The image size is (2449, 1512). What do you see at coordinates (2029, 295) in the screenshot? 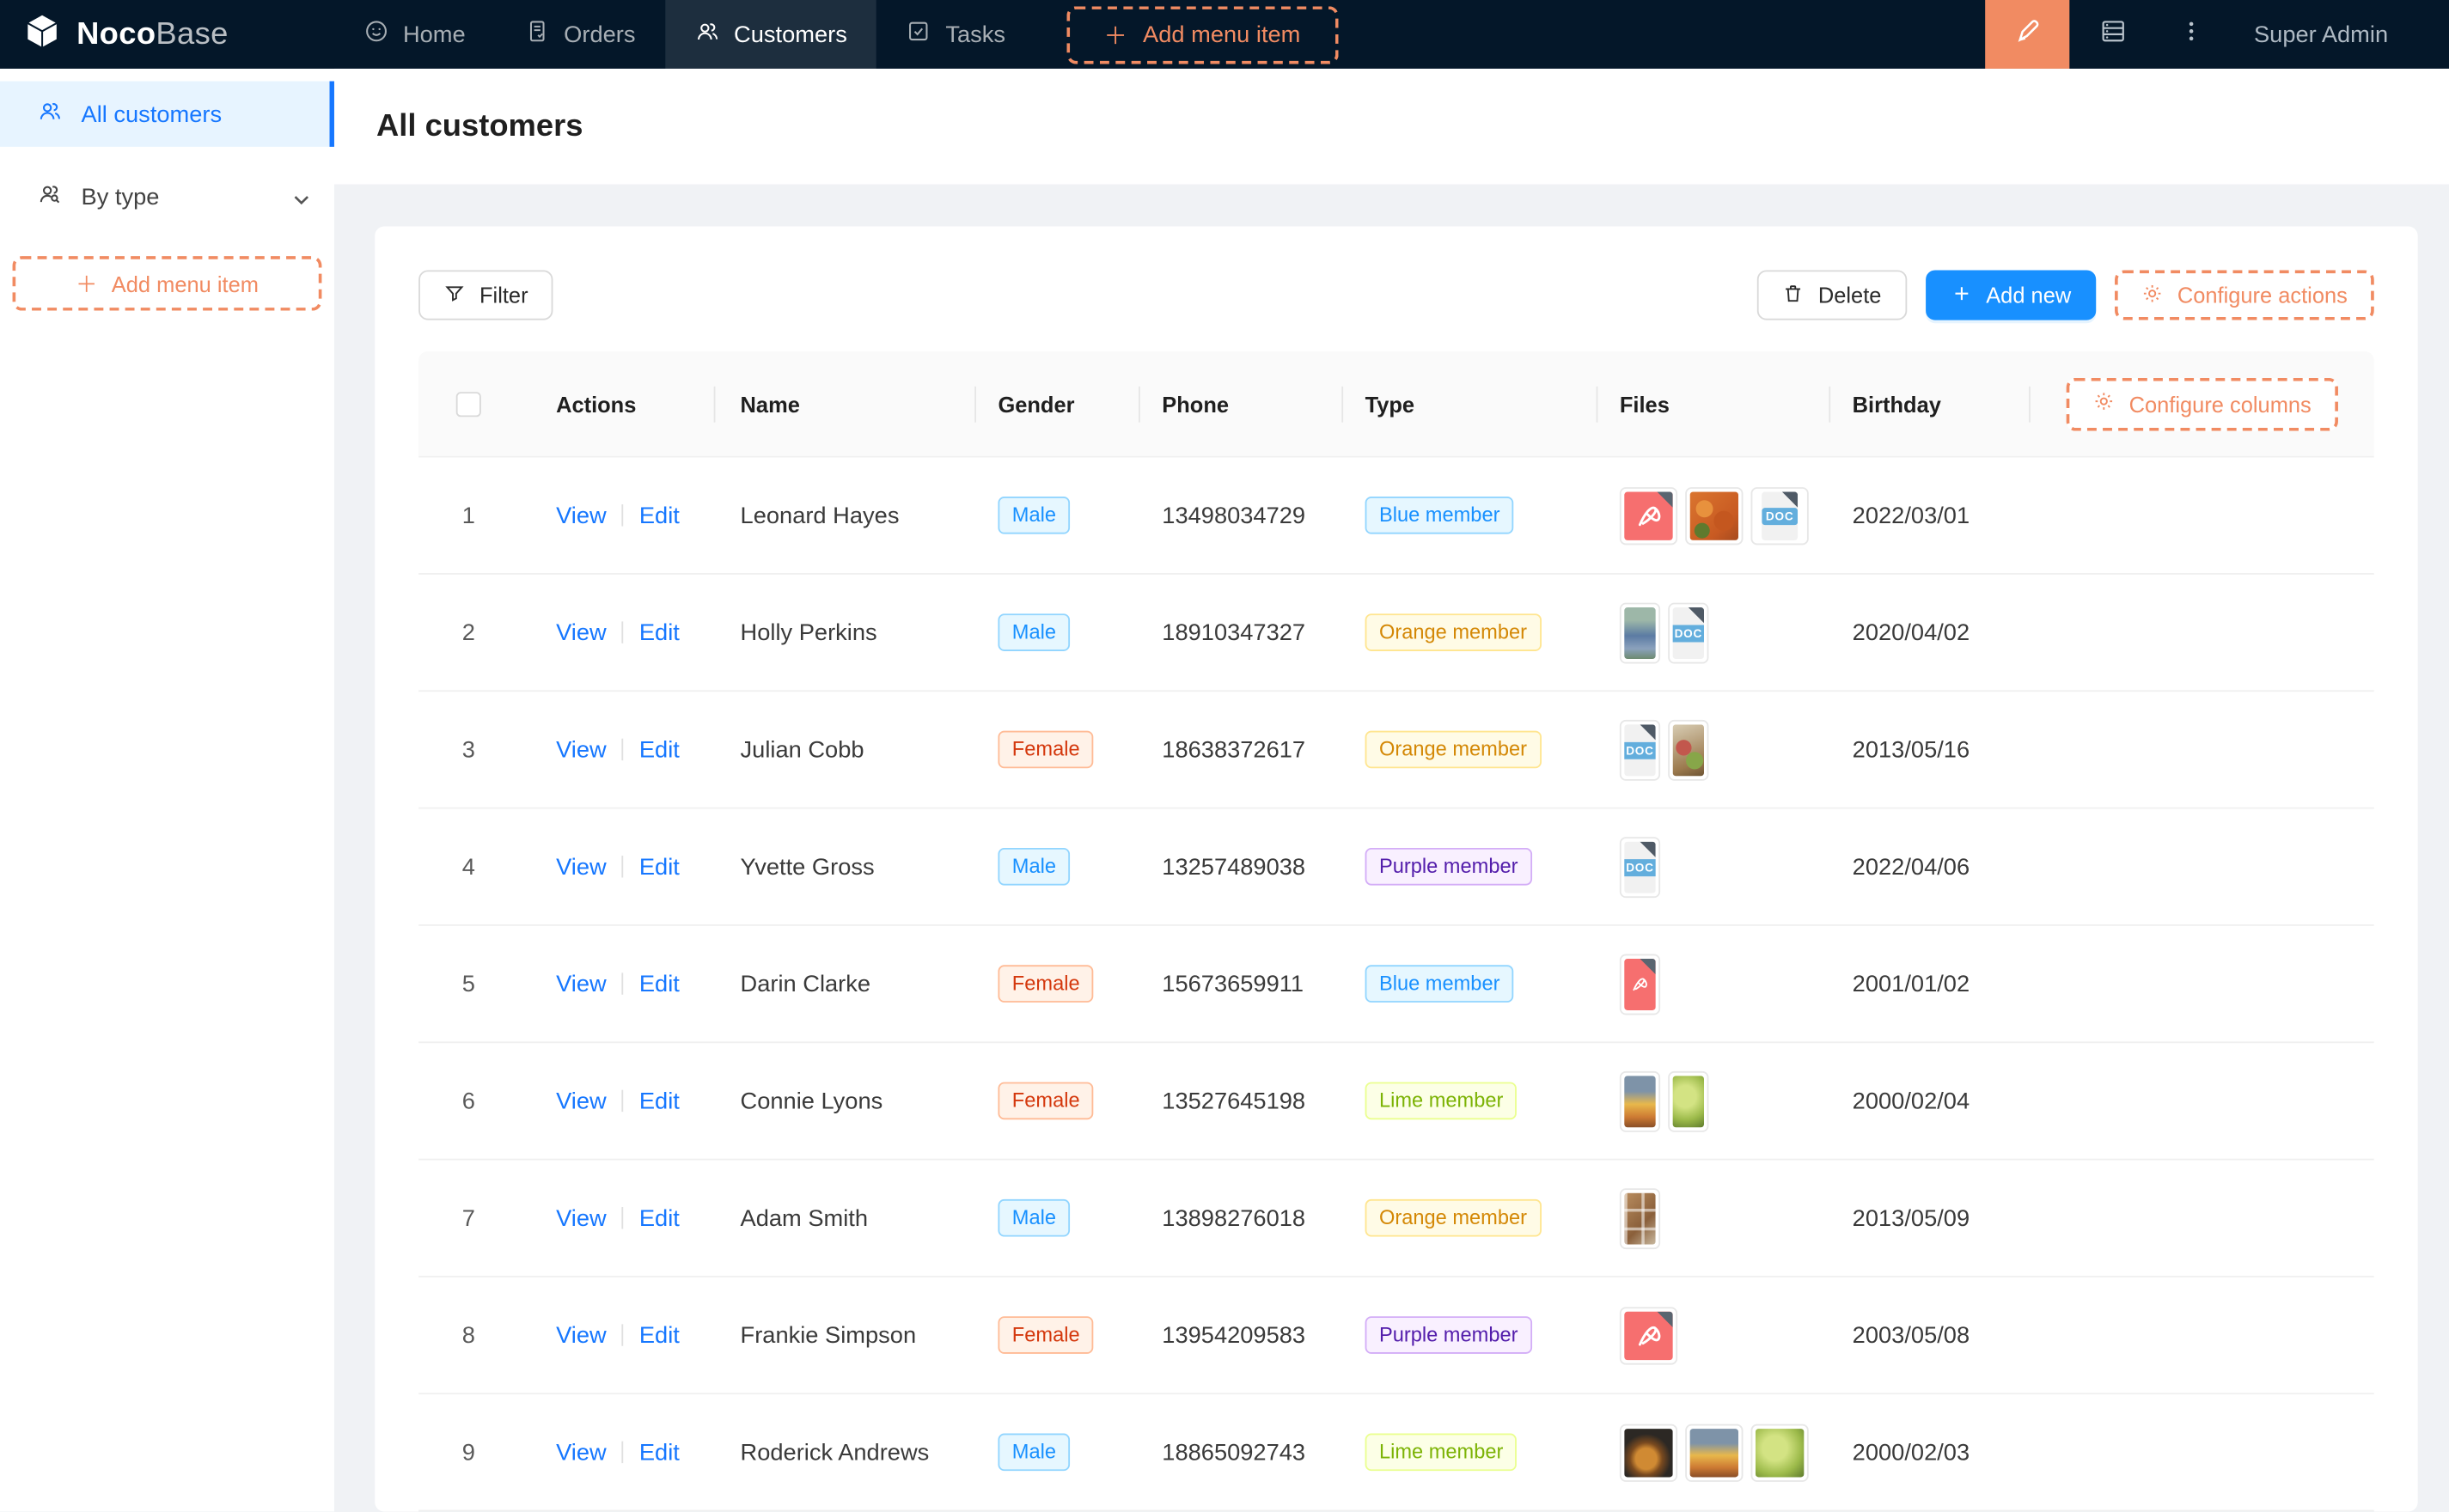
I see `add-new-label: Add new` at bounding box center [2029, 295].